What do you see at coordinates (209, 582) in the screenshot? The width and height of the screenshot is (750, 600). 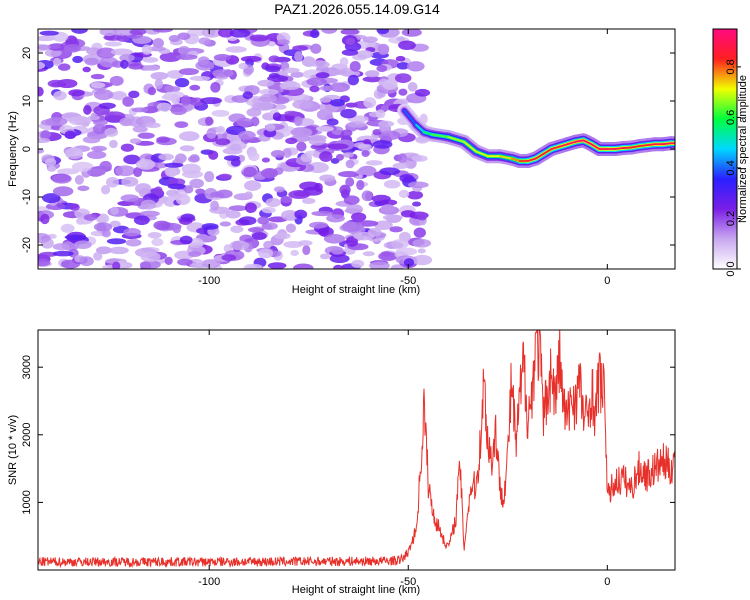 I see `x-tick-label: -100` at bounding box center [209, 582].